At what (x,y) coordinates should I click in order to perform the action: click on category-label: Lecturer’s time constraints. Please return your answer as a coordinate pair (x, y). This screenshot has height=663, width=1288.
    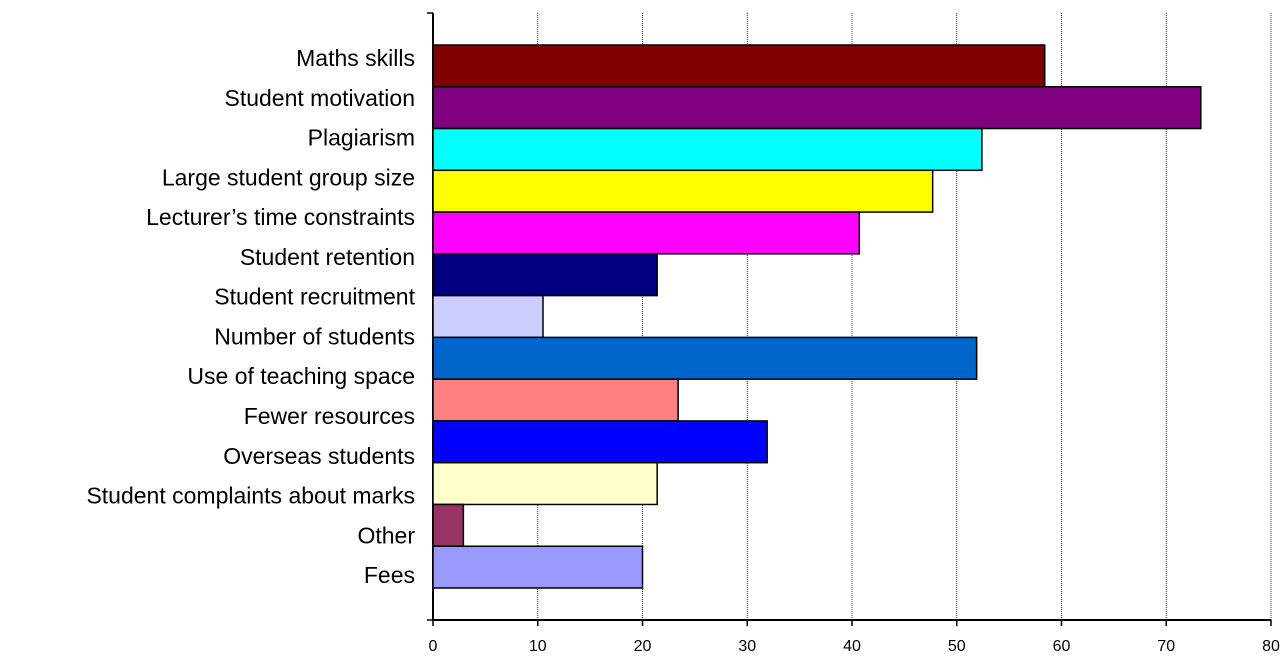
    Looking at the image, I should click on (280, 217).